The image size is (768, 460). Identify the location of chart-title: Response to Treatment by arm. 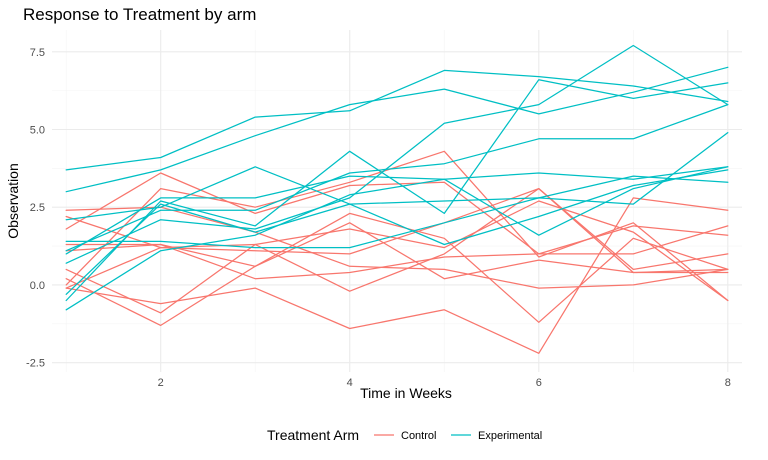
(139, 14).